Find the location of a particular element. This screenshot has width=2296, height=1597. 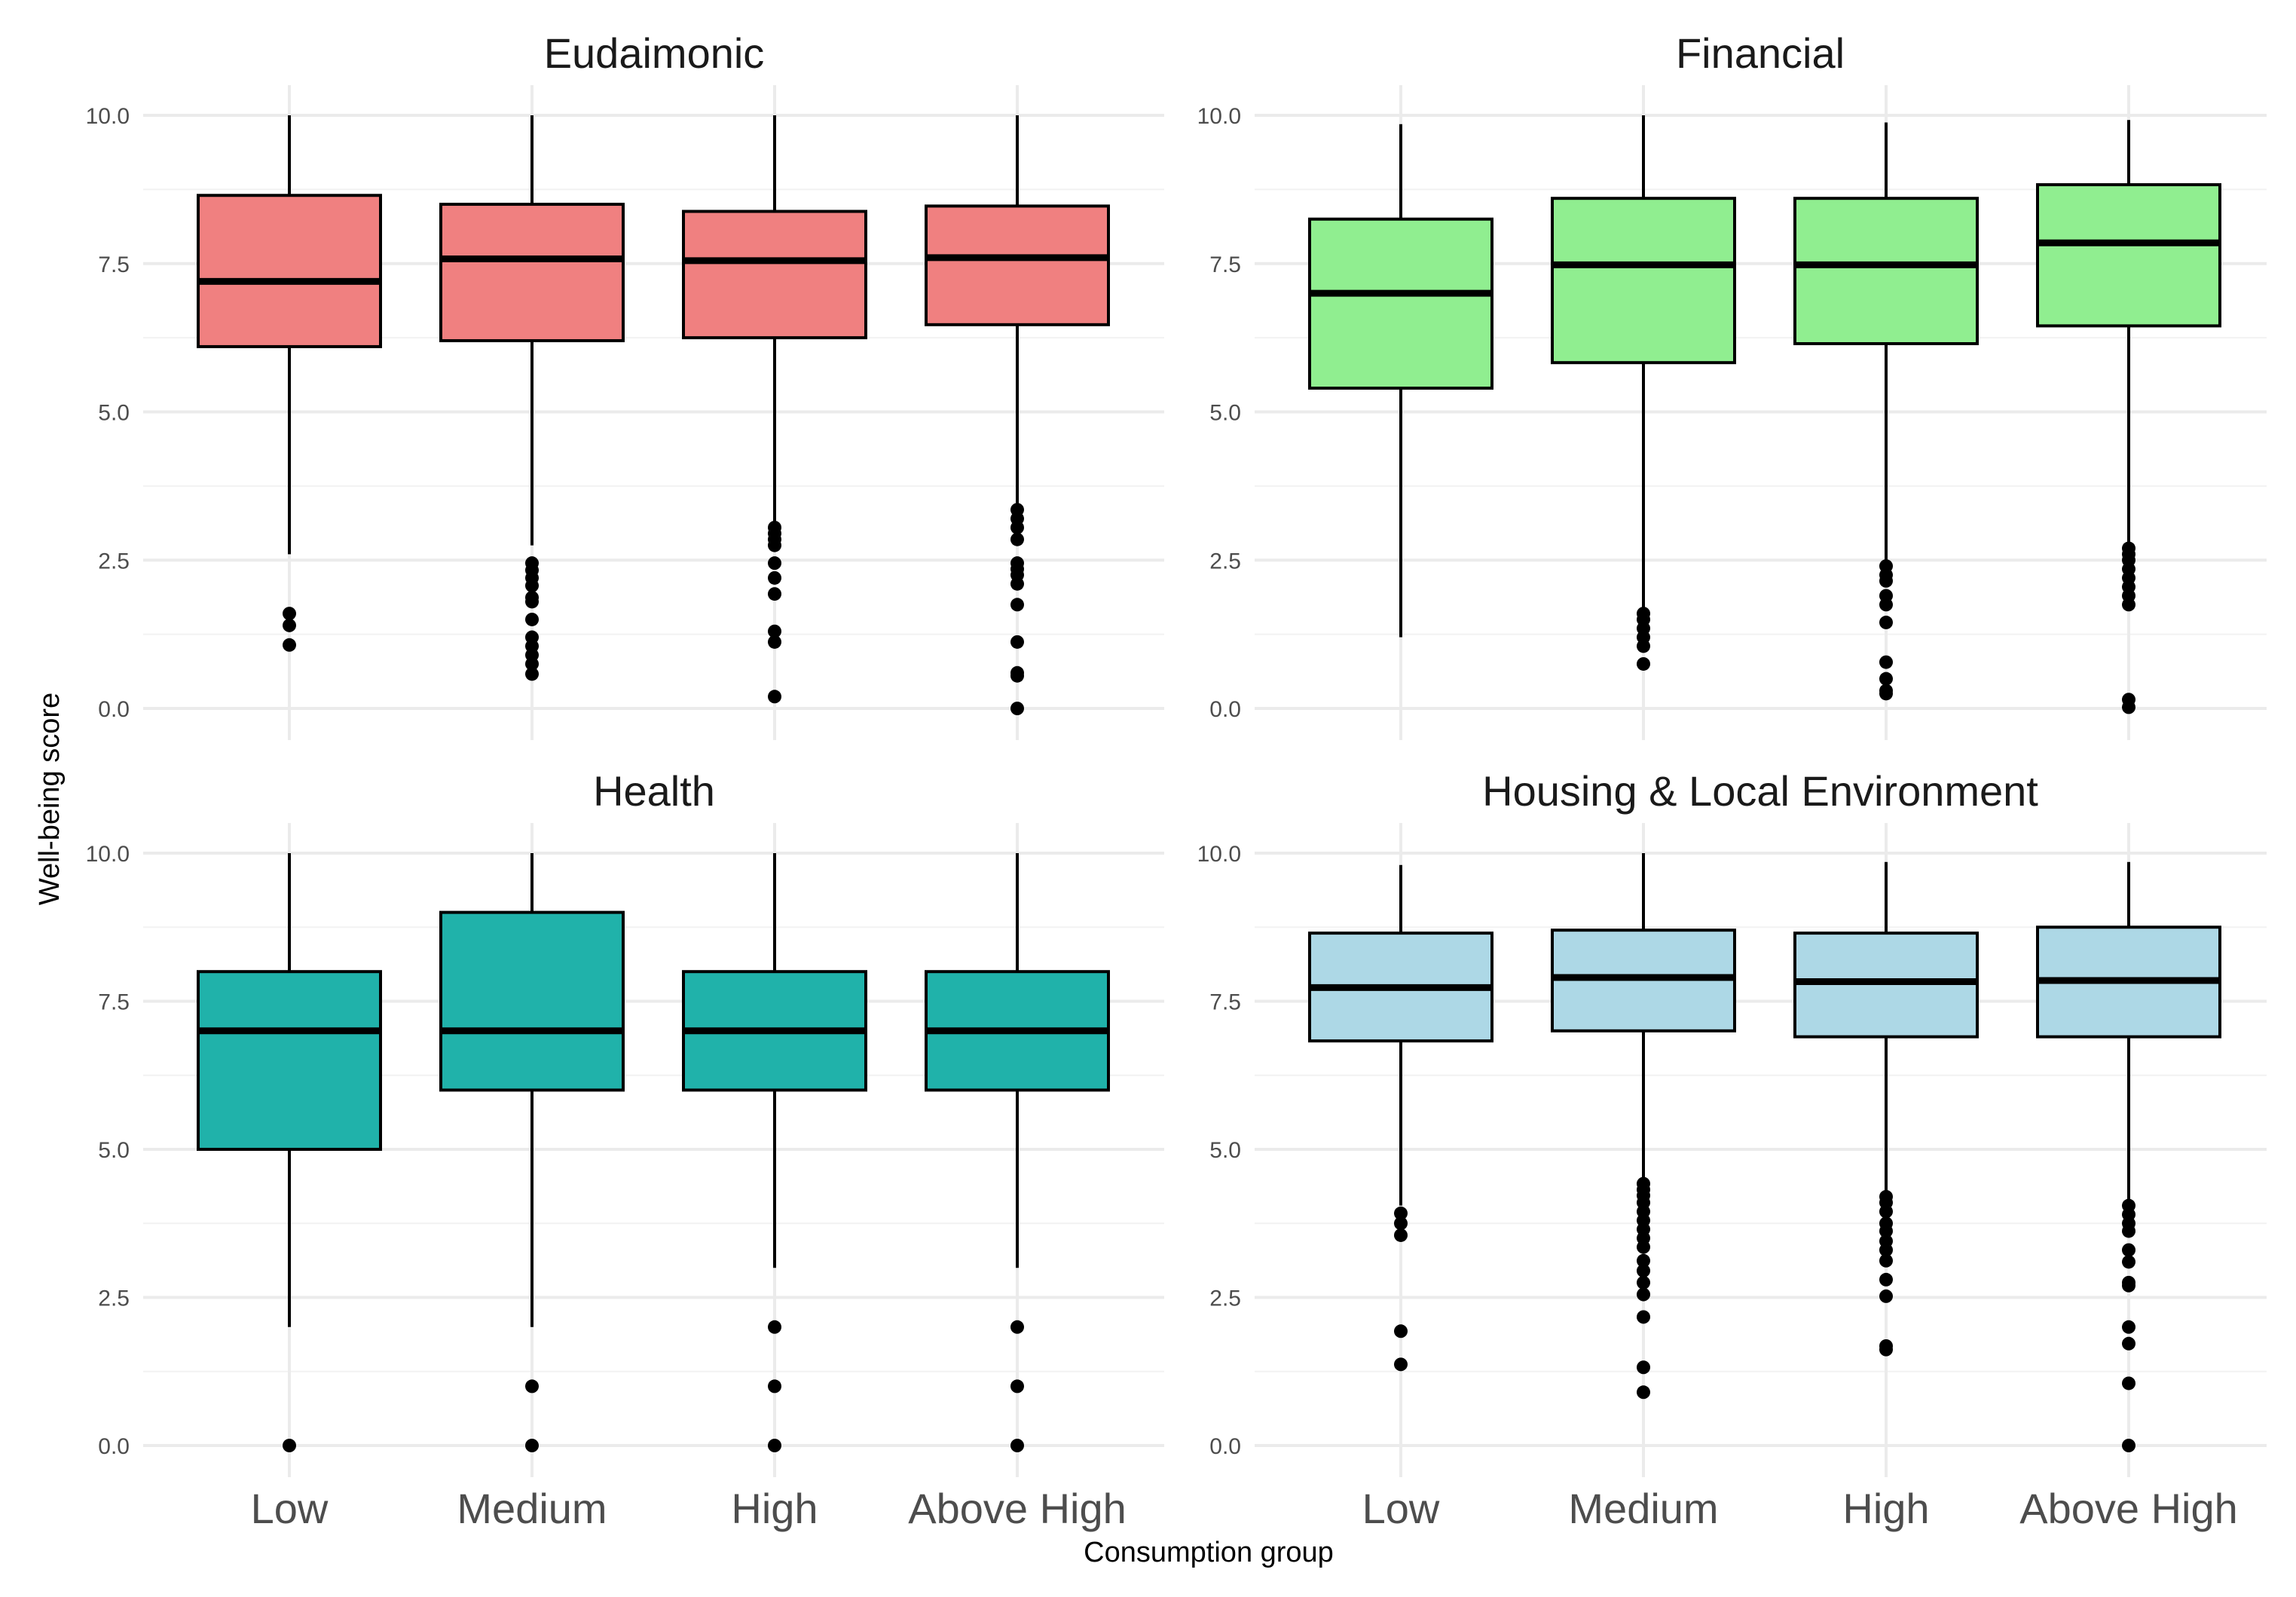

y-axis-title: Well-being score is located at coordinates (50, 799).